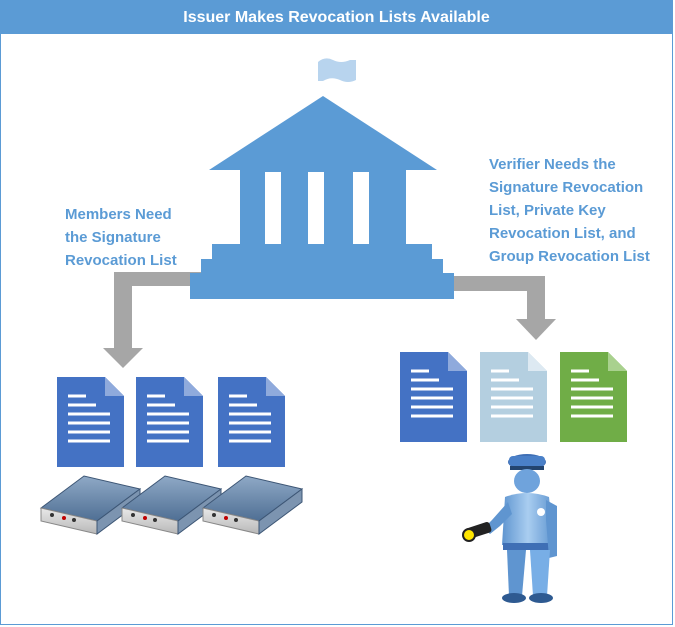 The image size is (675, 627). Describe the element at coordinates (547, 210) in the screenshot. I see `verifier-caption-line: List, Private Key` at that location.